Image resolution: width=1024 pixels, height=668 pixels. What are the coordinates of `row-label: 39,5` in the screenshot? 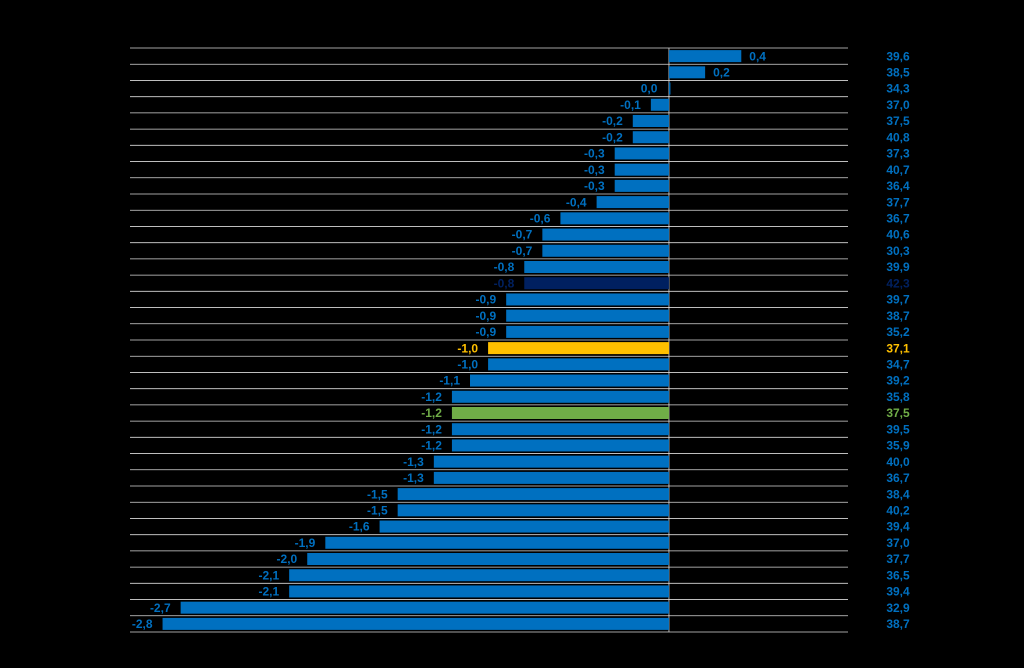 It's located at (898, 429).